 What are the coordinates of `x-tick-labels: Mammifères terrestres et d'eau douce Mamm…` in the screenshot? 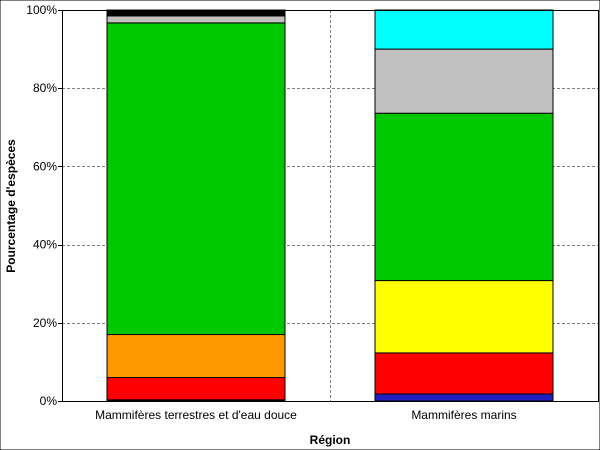 It's located at (306, 415).